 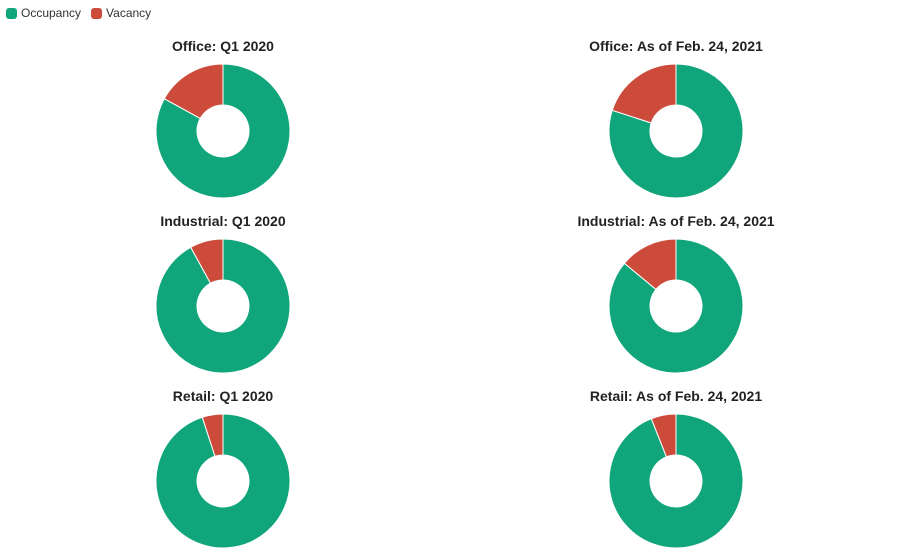 I want to click on donut-panel-office-q1-2020: Office: Q1 2020, so click(x=223, y=123).